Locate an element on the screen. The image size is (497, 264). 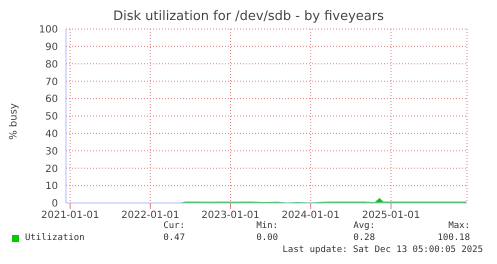
text: Max: is located at coordinates (458, 226).